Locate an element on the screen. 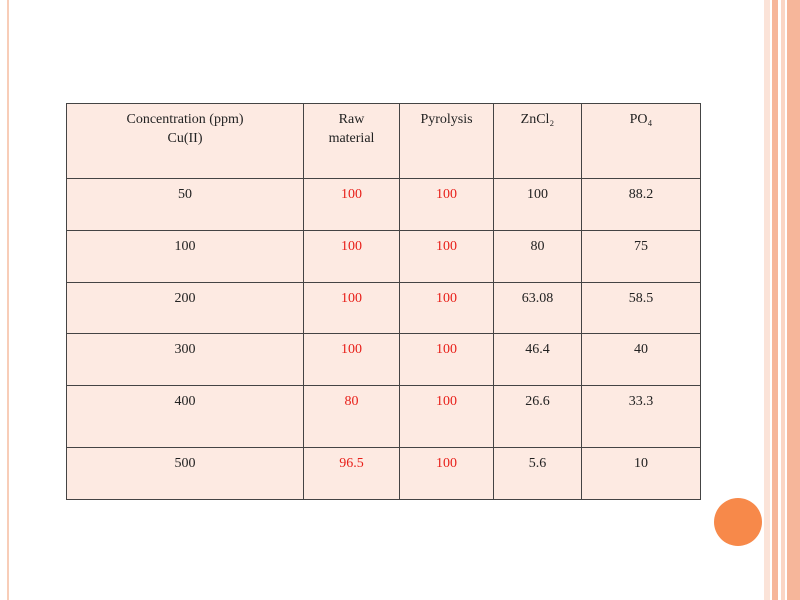 This screenshot has width=800, height=600. data-cell: 5.6 is located at coordinates (537, 473).